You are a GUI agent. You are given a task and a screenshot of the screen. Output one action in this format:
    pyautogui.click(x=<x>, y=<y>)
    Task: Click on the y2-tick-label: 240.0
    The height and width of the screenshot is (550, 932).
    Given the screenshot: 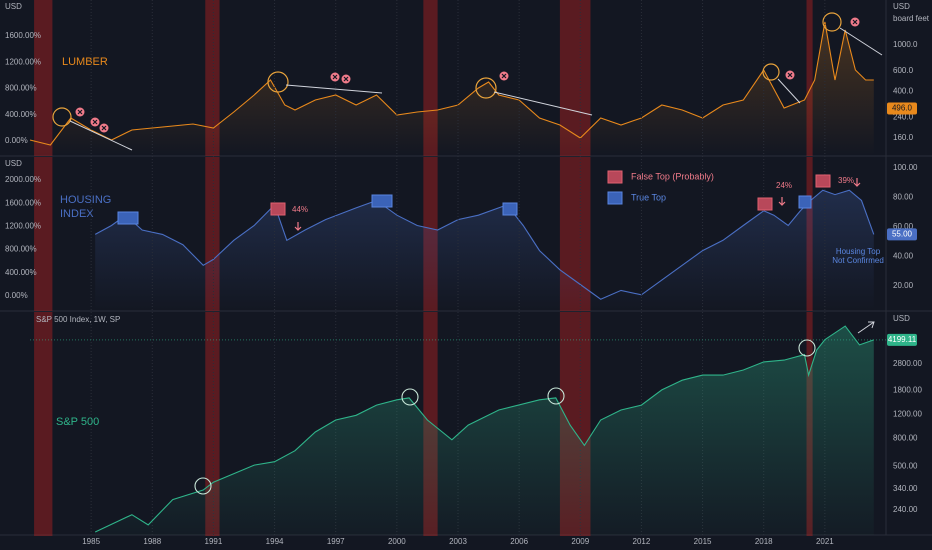 What is the action you would take?
    pyautogui.click(x=903, y=116)
    